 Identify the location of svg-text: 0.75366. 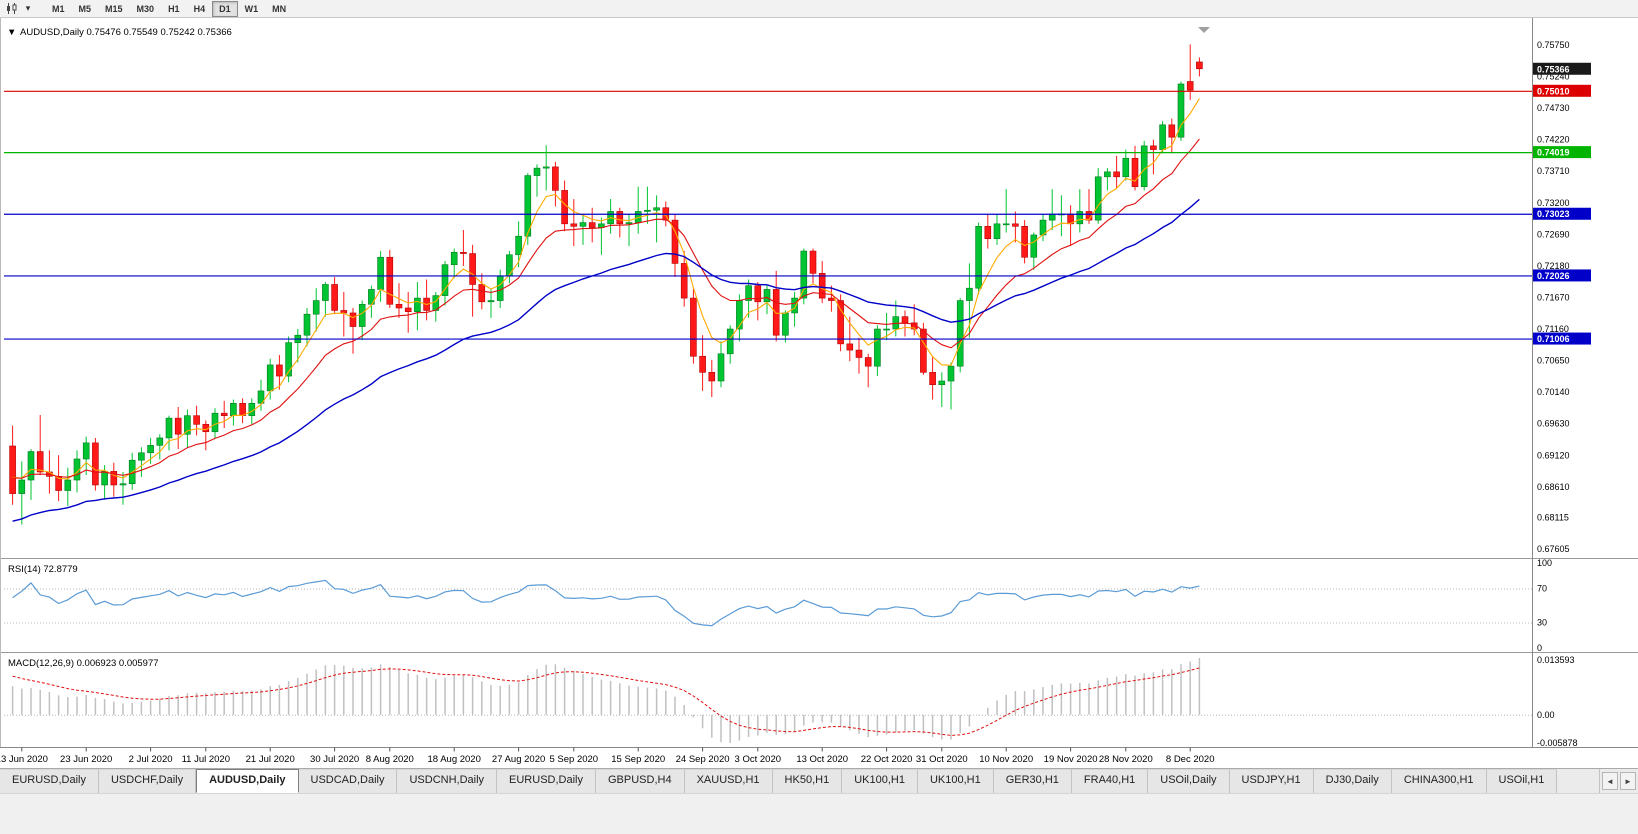
(1553, 69).